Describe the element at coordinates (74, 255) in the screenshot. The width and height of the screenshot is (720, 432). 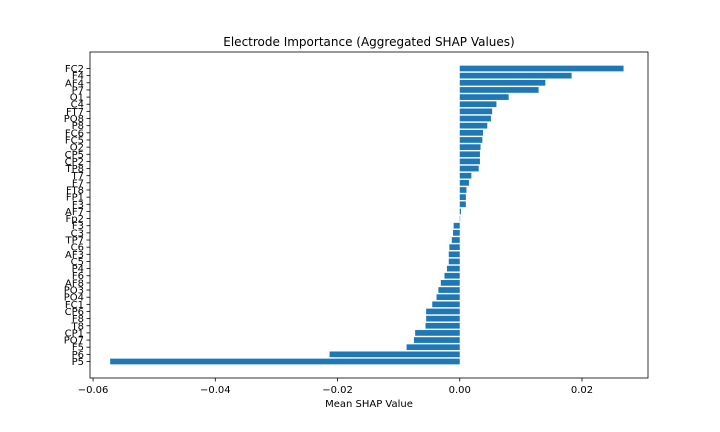
I see `y-tick-label: AF3` at that location.